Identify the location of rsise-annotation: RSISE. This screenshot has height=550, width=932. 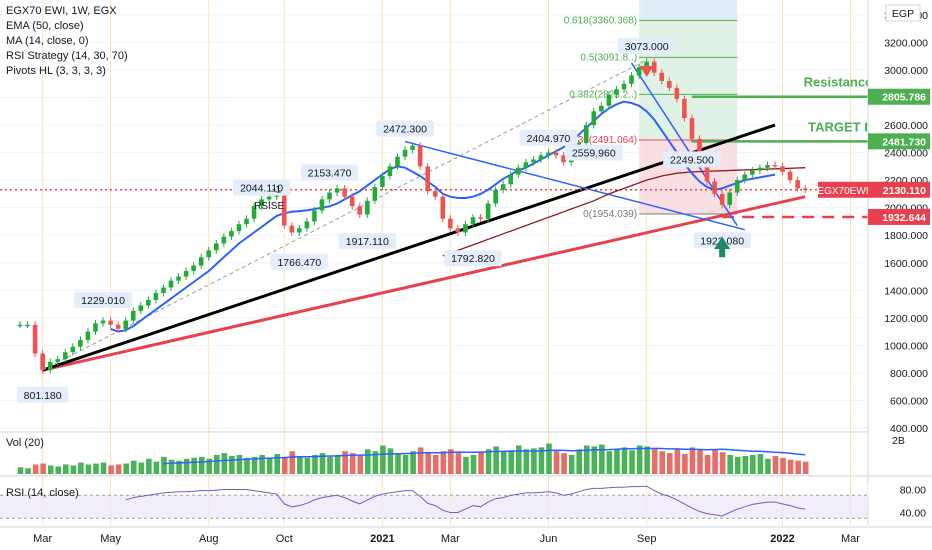
(269, 206).